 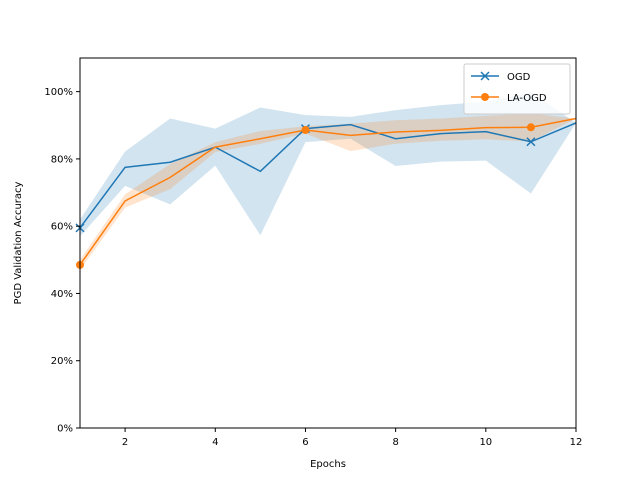 What do you see at coordinates (58, 92) in the screenshot?
I see `y-tick-label: 100%` at bounding box center [58, 92].